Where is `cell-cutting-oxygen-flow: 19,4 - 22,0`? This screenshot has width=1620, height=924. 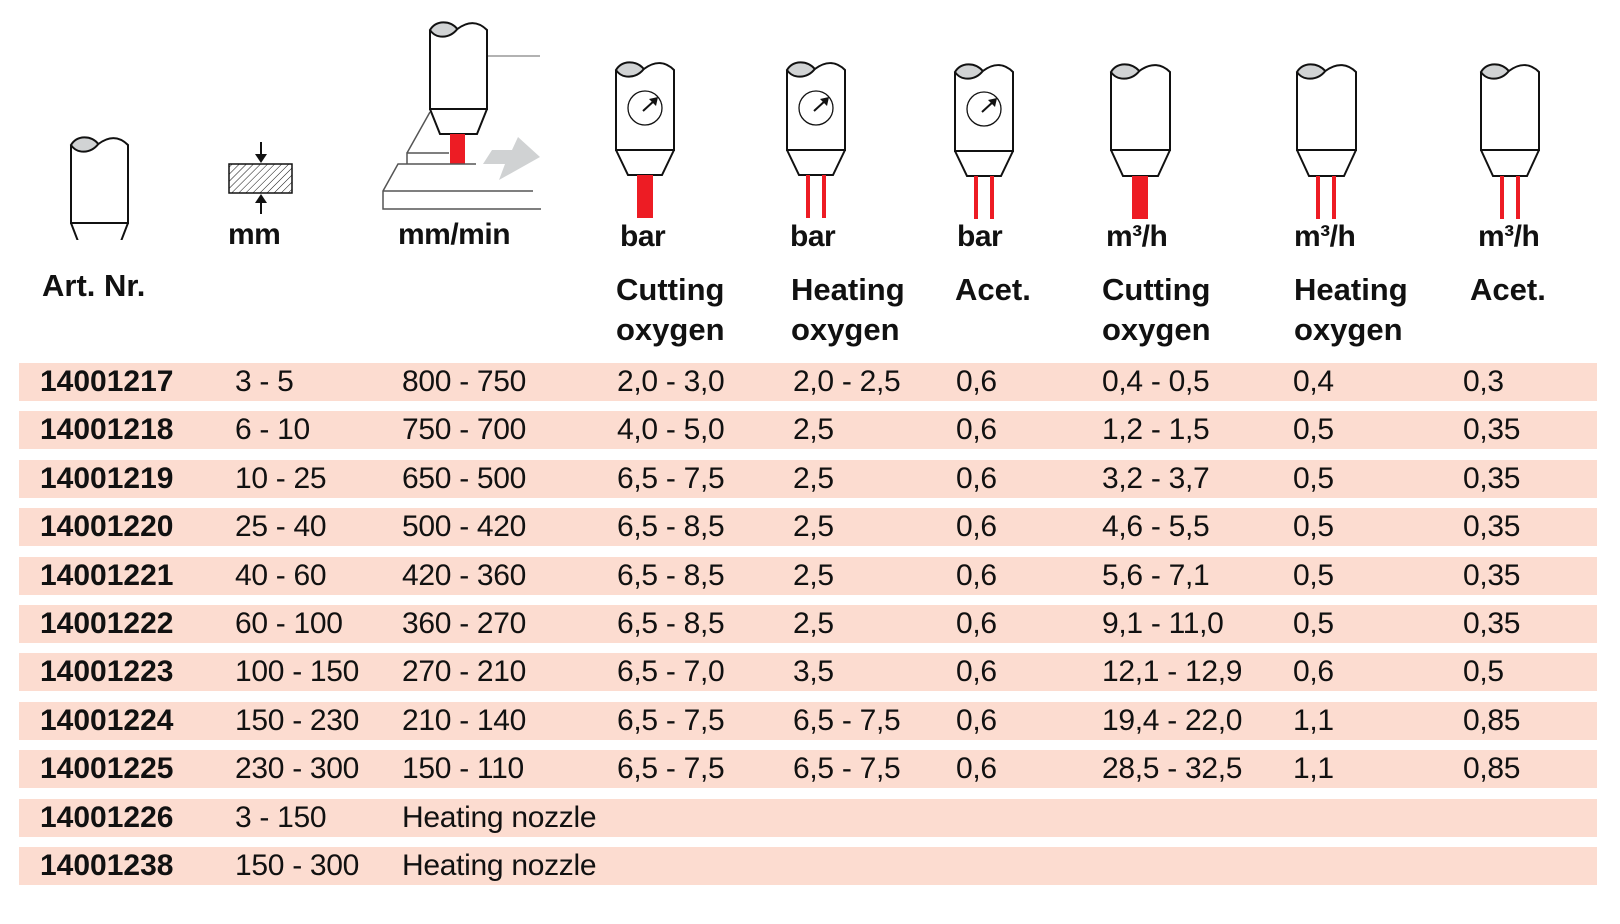
cell-cutting-oxygen-flow: 19,4 - 22,0 is located at coordinates (1172, 720).